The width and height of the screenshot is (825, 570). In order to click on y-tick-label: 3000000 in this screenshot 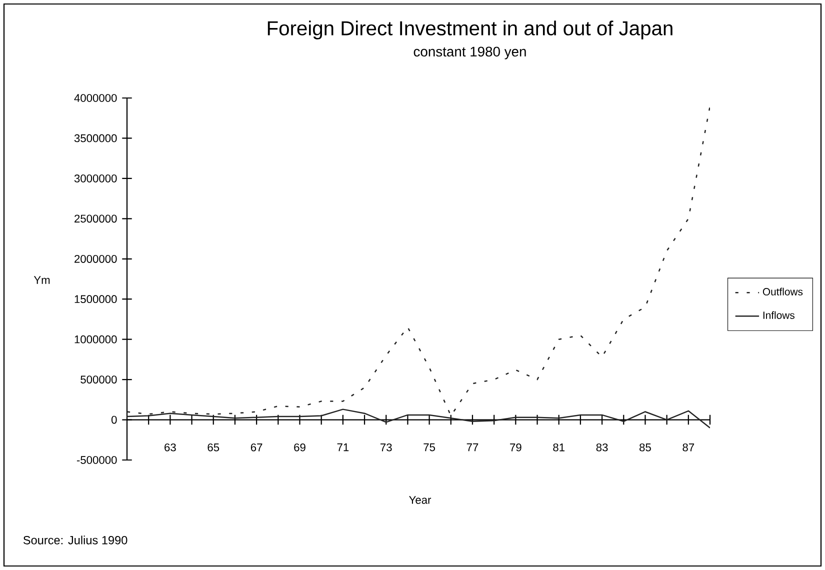, I will do `click(95, 178)`.